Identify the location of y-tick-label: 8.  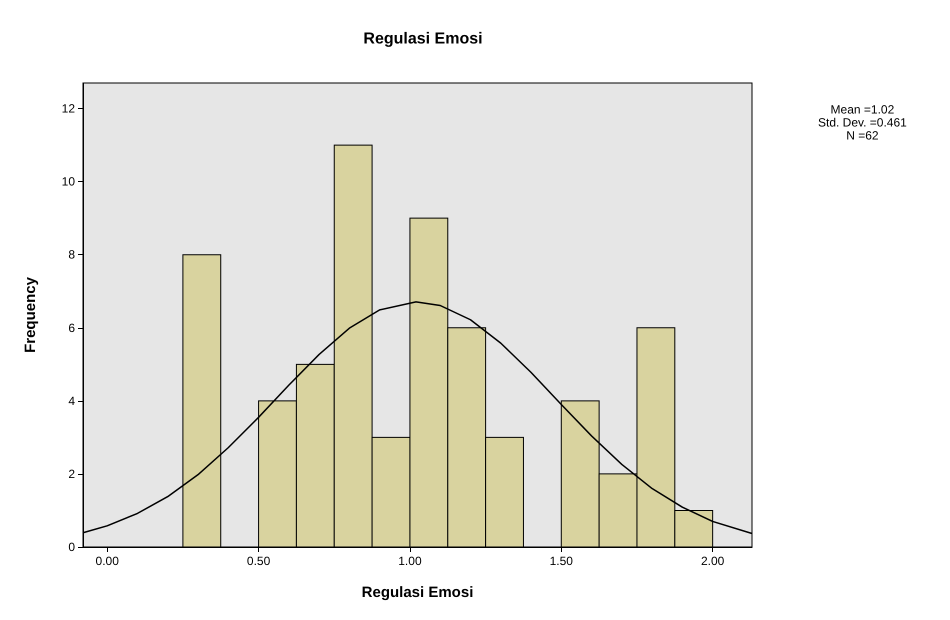
(72, 255).